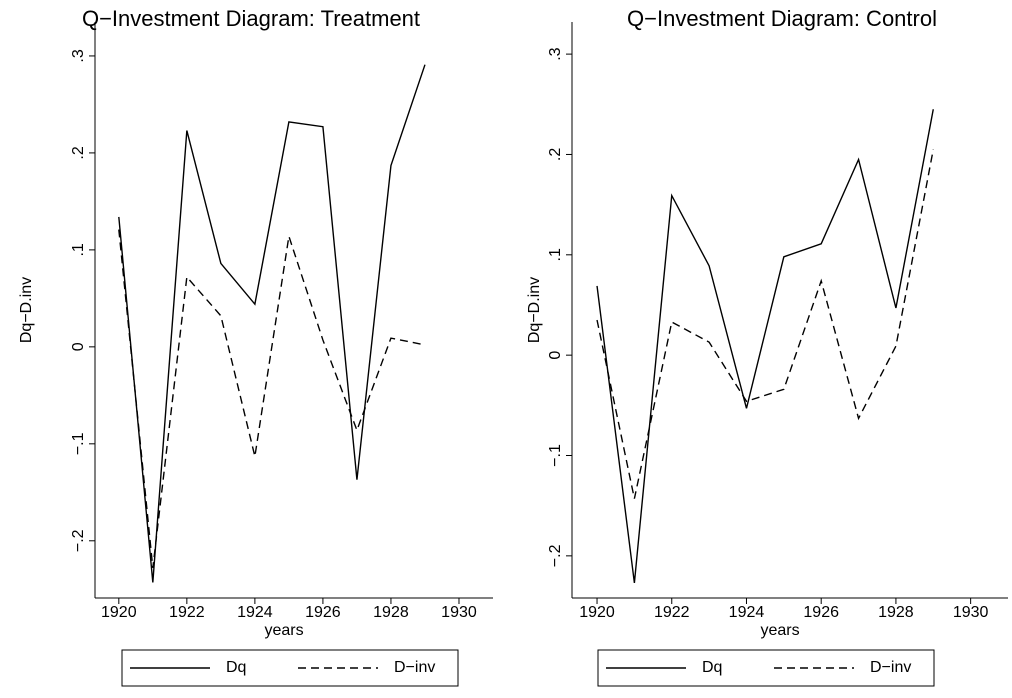 The height and width of the screenshot is (698, 1012). What do you see at coordinates (272, 399) in the screenshot?
I see `data-line` at bounding box center [272, 399].